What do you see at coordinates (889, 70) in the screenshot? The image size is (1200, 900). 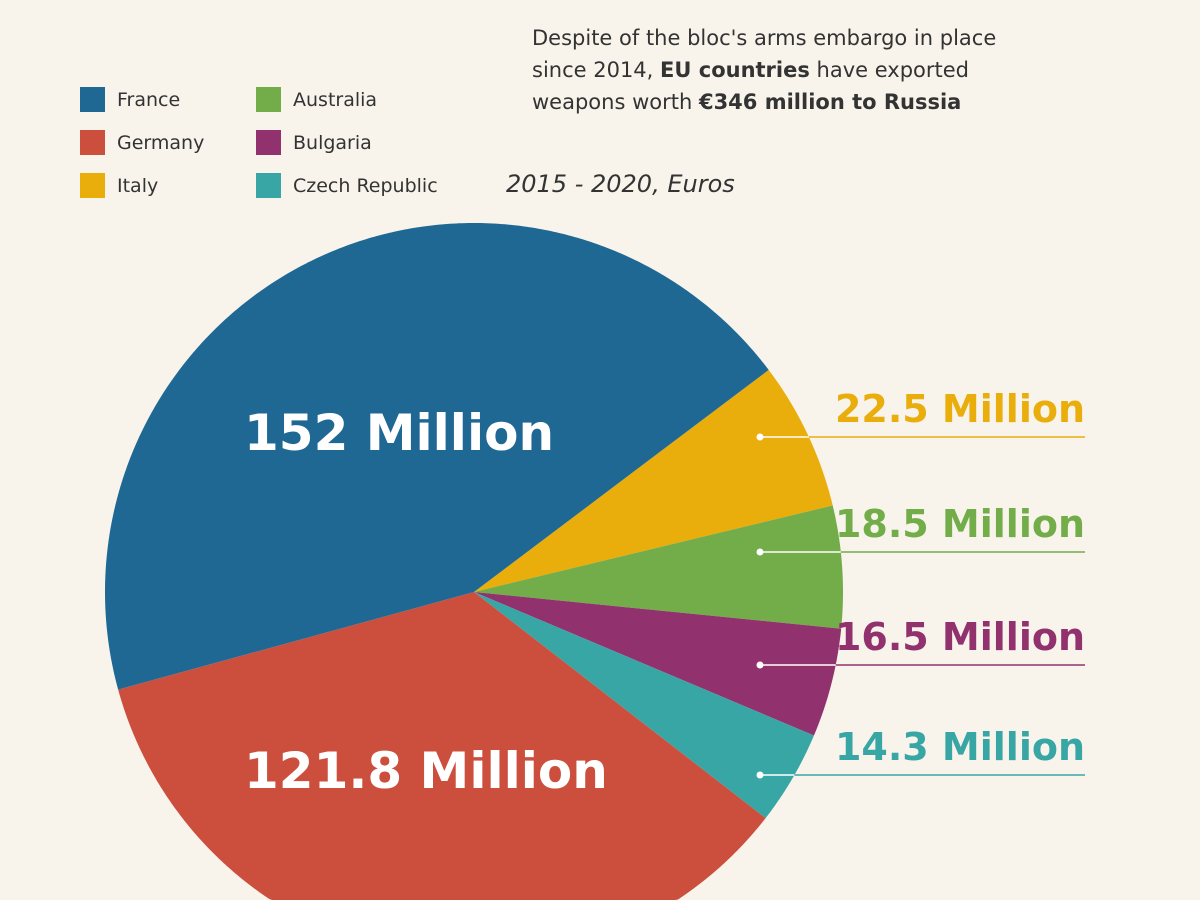 I see `note-line-2-end: have exported` at bounding box center [889, 70].